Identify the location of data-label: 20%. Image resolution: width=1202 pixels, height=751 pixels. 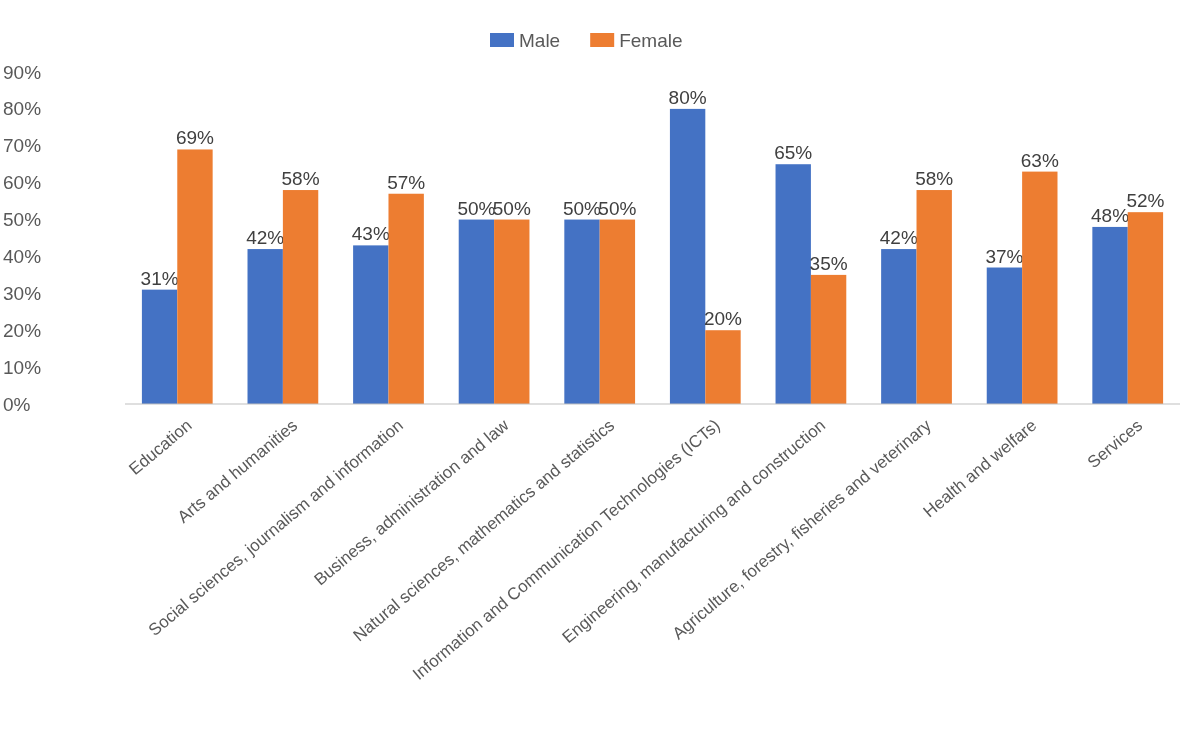
(723, 319).